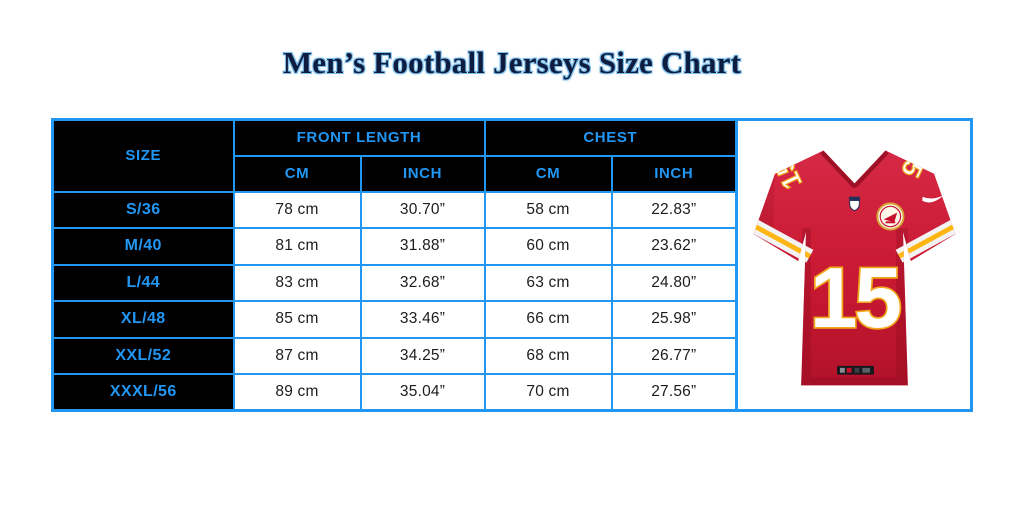  What do you see at coordinates (422, 319) in the screenshot?
I see `value-cell: 33.46”` at bounding box center [422, 319].